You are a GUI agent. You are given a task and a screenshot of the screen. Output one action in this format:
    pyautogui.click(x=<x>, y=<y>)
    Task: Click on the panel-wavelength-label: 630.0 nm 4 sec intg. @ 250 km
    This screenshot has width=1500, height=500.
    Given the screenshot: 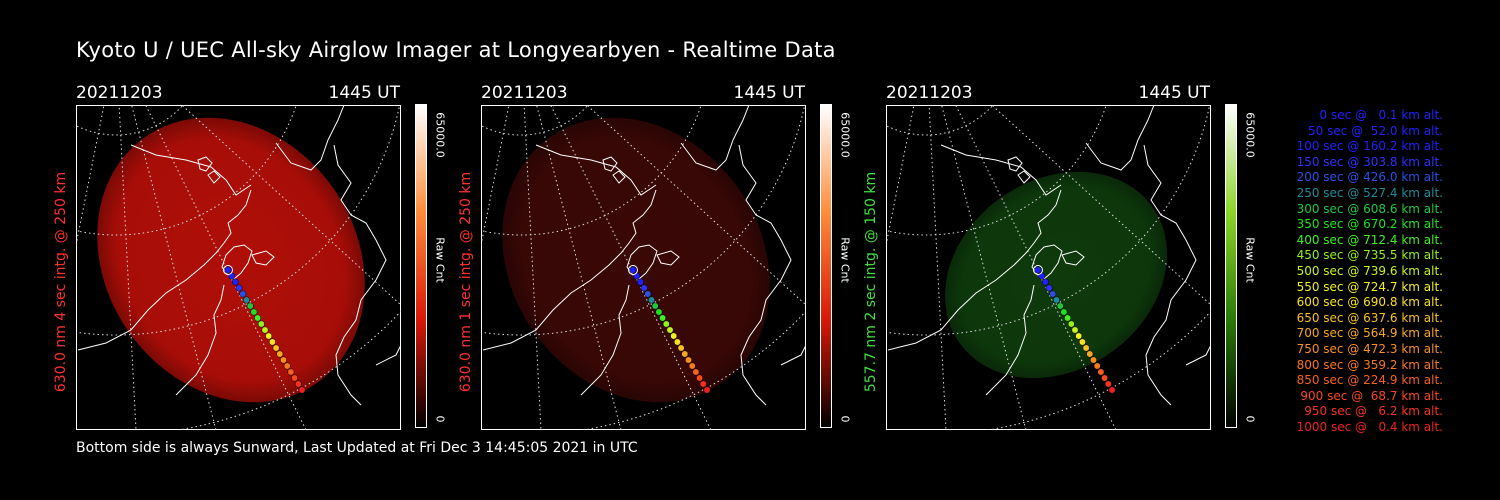 What is the action you would take?
    pyautogui.click(x=61, y=282)
    